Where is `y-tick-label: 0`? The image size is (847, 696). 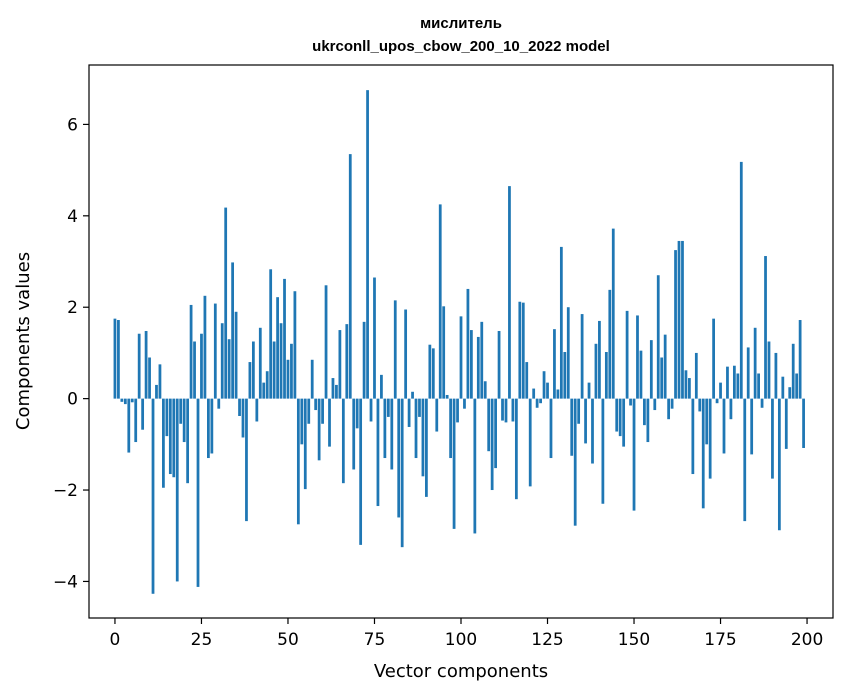
y-tick-label: 0 is located at coordinates (72, 400).